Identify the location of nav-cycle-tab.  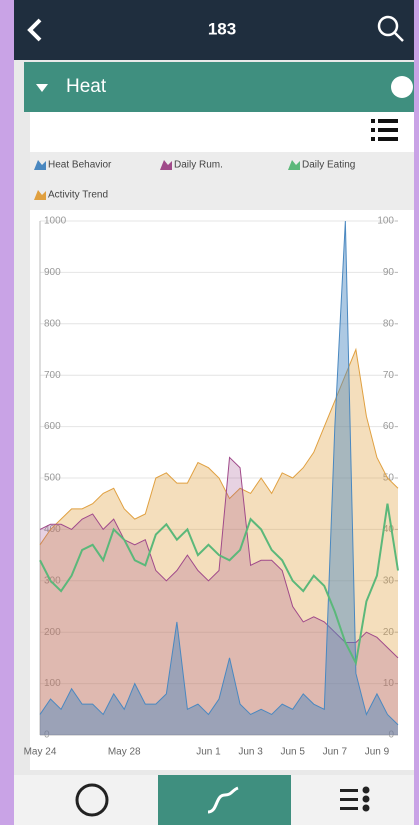
(92, 800).